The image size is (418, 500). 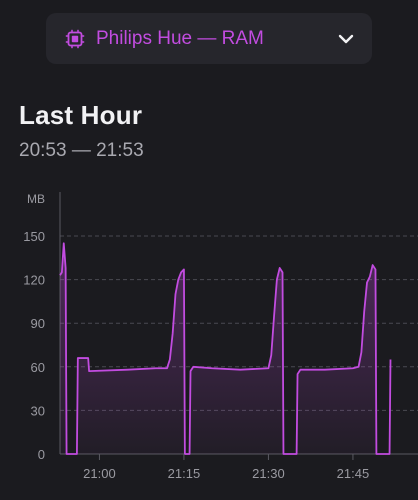 I want to click on page-title: Last Hour, so click(x=81, y=115).